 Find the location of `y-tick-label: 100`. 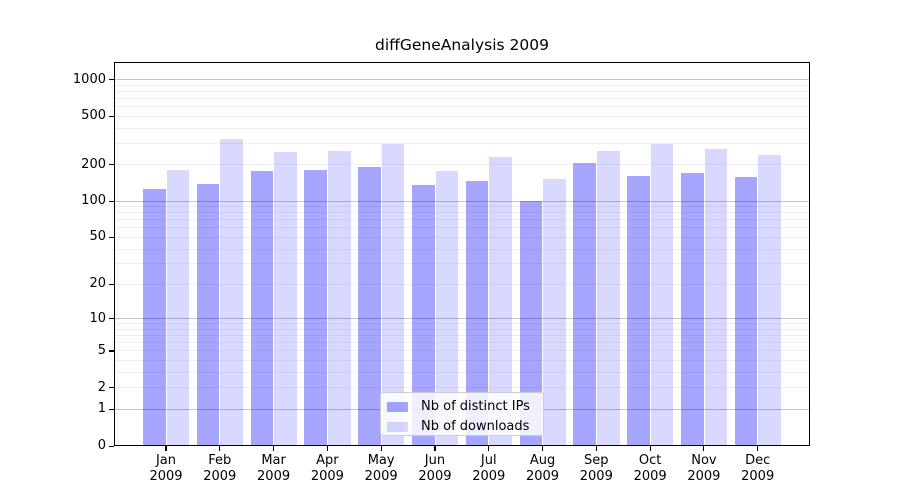

y-tick-label: 100 is located at coordinates (93, 201).